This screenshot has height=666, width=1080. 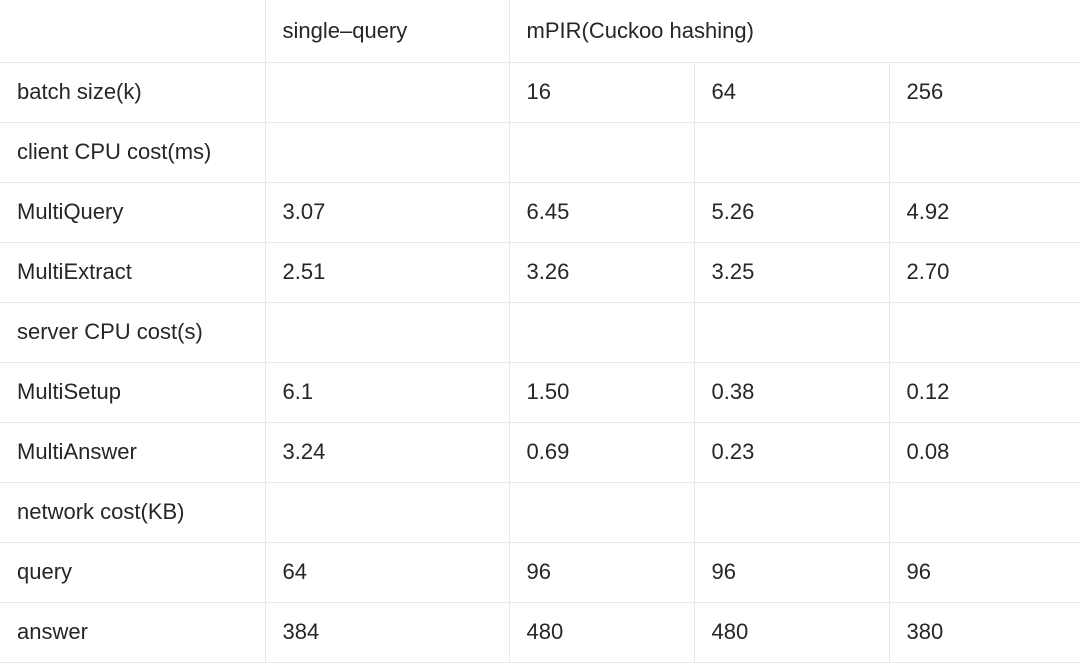 I want to click on section-label-cell: server CPU cost(s), so click(x=133, y=332).